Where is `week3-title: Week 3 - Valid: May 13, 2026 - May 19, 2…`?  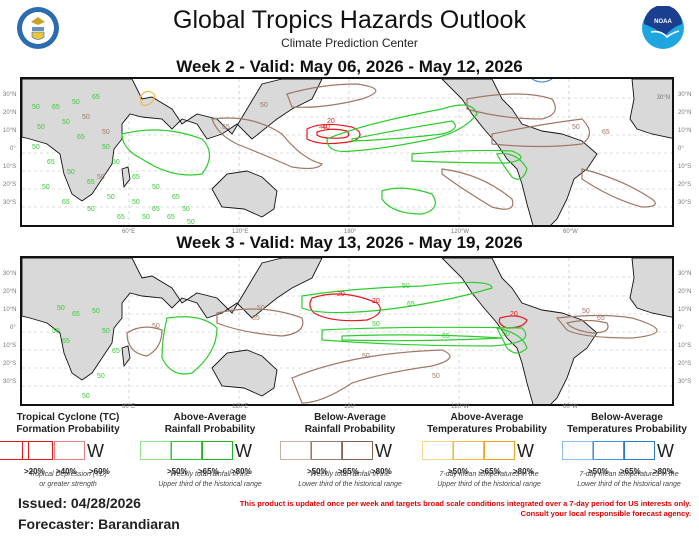
week3-title: Week 3 - Valid: May 13, 2026 - May 19, 2… is located at coordinates (349, 242).